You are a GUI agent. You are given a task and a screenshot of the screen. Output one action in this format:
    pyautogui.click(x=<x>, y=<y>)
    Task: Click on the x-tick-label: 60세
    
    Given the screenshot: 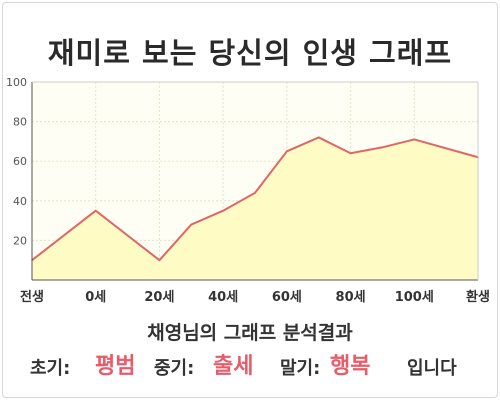 What is the action you would take?
    pyautogui.click(x=287, y=297)
    